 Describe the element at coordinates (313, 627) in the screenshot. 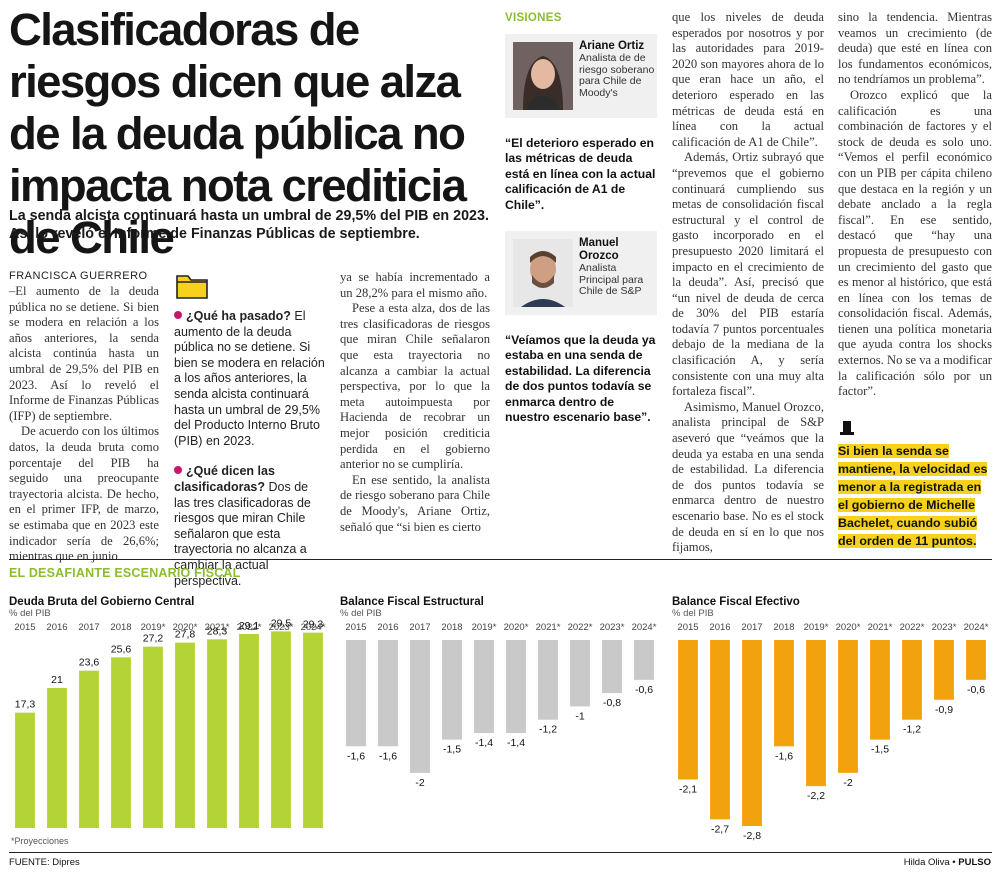

I see `x-tick-label: 2024*` at that location.